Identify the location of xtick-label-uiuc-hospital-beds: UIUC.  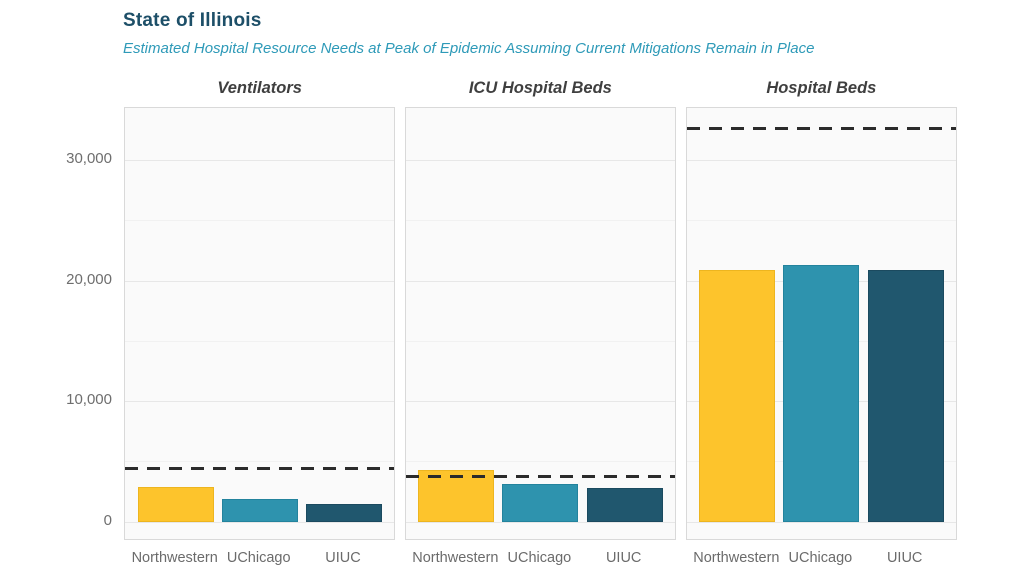
(904, 558).